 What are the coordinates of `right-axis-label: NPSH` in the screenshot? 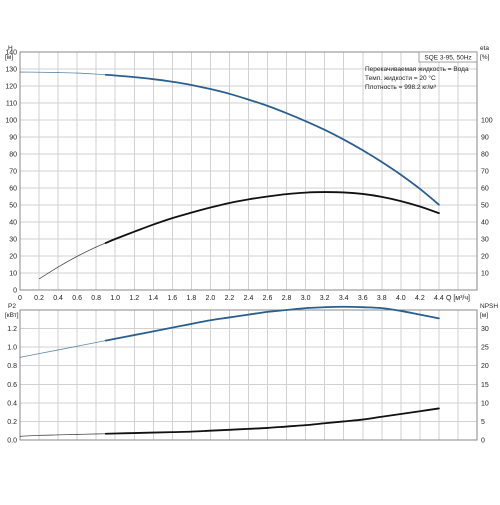 It's located at (489, 306).